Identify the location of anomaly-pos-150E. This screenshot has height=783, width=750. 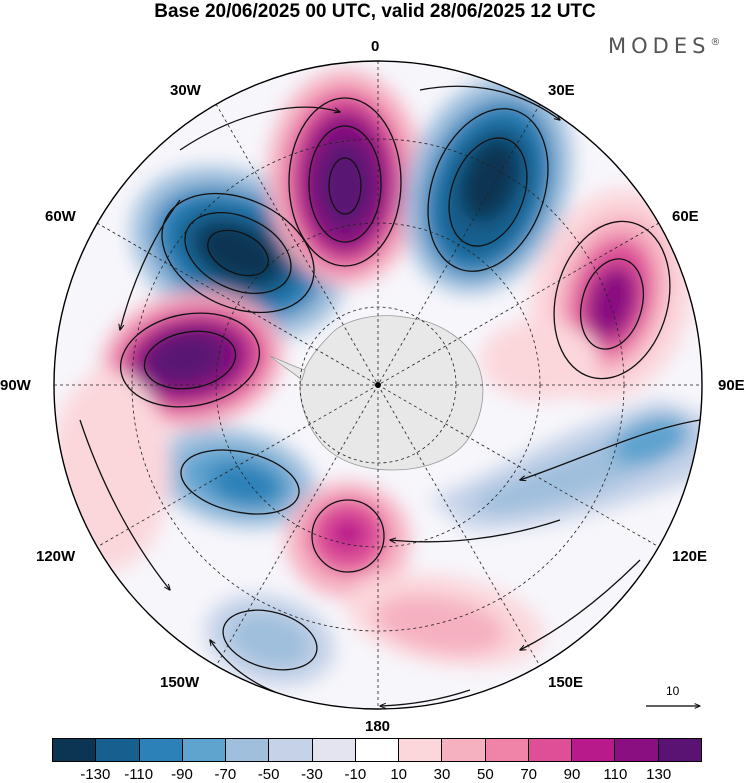
(445, 620).